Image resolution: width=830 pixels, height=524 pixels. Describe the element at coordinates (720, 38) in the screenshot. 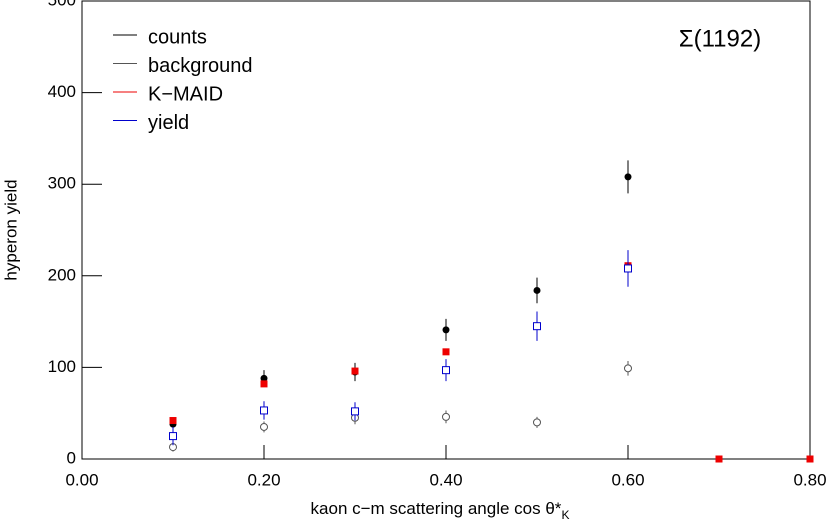

I see `annotation: Σ(1192)` at that location.